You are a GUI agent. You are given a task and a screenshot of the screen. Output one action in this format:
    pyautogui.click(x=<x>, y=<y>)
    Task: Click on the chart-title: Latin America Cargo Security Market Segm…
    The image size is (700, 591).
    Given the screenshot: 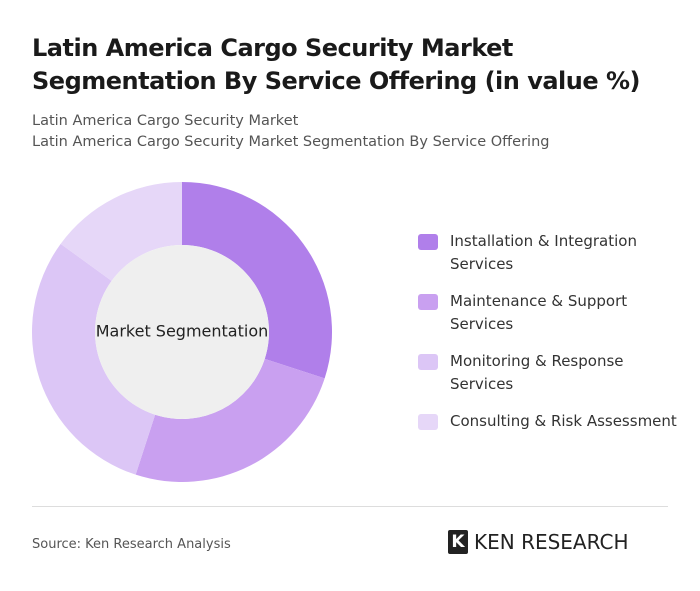 What is the action you would take?
    pyautogui.click(x=336, y=64)
    